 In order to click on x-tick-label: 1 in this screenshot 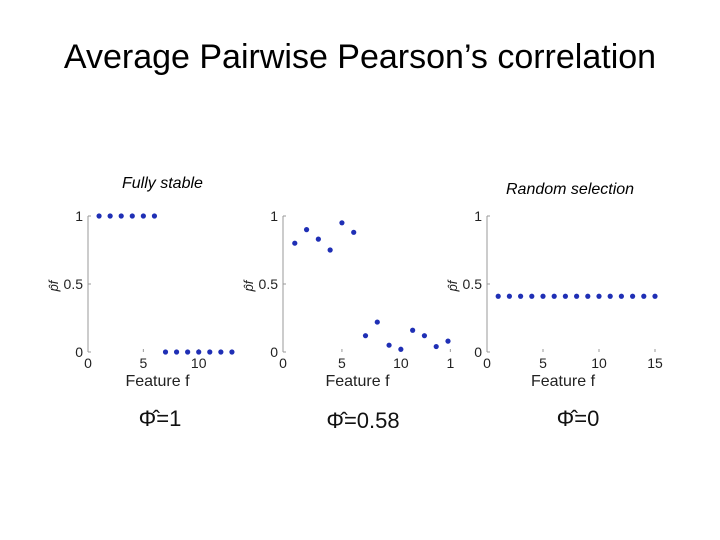, I will do `click(450, 363)`.